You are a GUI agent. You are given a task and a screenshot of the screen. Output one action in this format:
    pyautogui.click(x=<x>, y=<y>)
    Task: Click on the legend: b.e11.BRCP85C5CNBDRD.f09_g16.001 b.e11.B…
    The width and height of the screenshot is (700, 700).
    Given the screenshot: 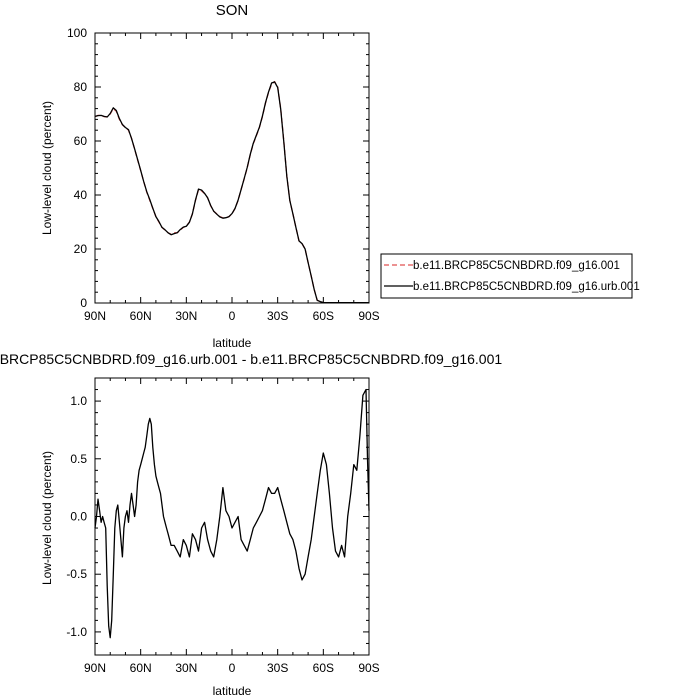 What is the action you would take?
    pyautogui.click(x=510, y=276)
    